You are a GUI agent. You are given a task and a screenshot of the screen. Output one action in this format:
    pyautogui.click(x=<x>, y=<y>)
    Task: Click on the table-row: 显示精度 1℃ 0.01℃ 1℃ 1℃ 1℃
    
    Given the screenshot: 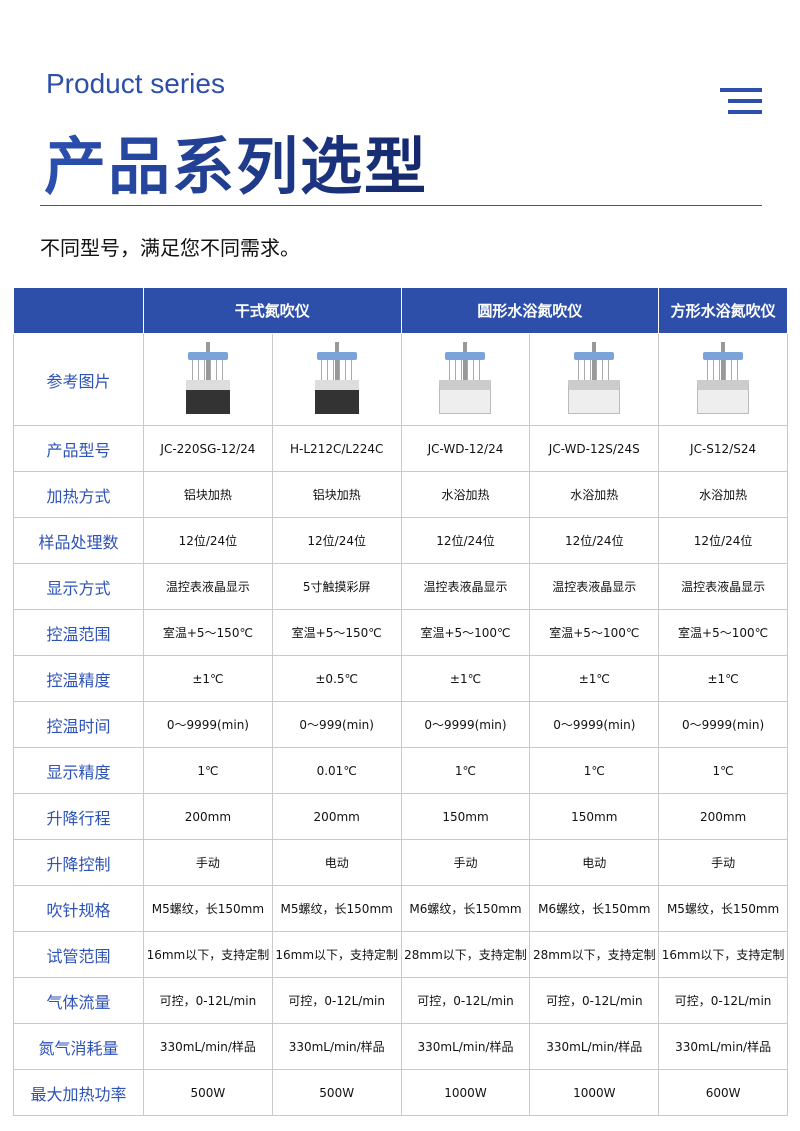 What is the action you would take?
    pyautogui.click(x=400, y=770)
    